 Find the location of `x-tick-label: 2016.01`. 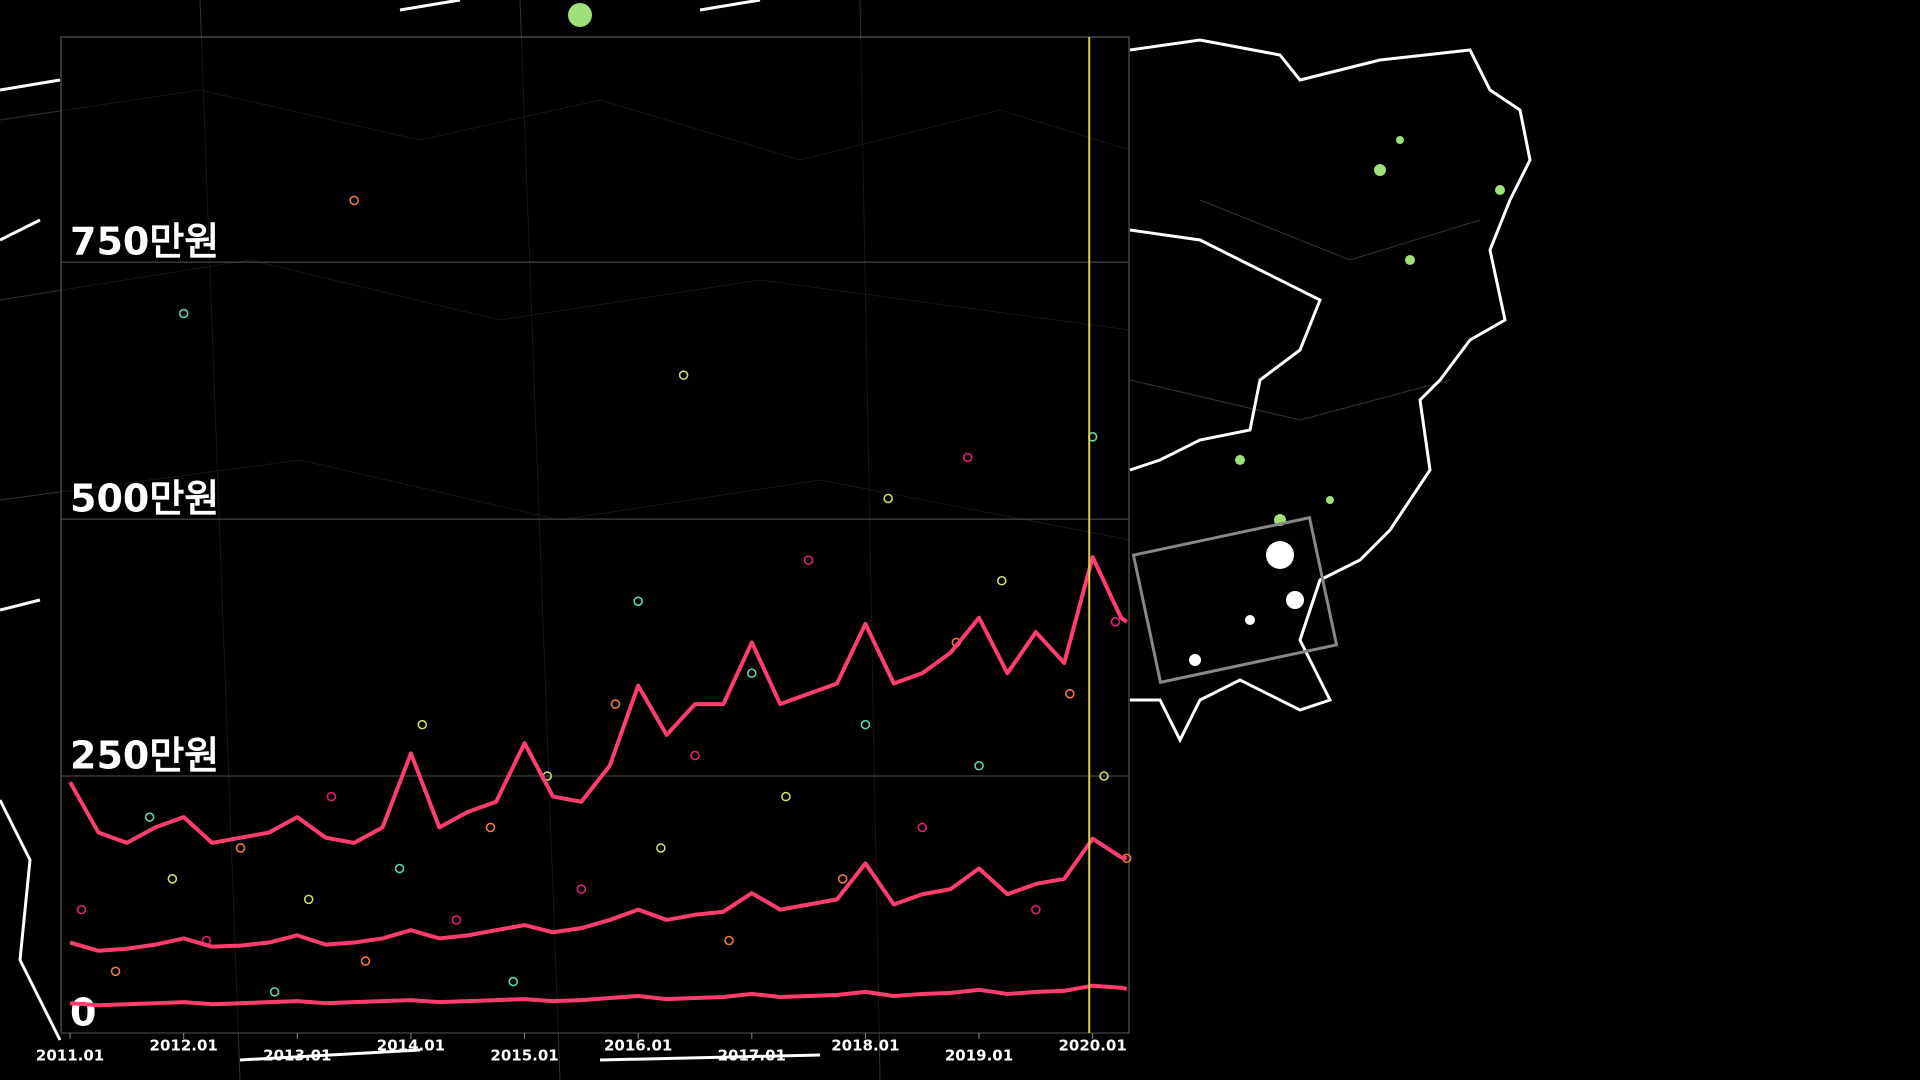

x-tick-label: 2016.01 is located at coordinates (638, 1046).